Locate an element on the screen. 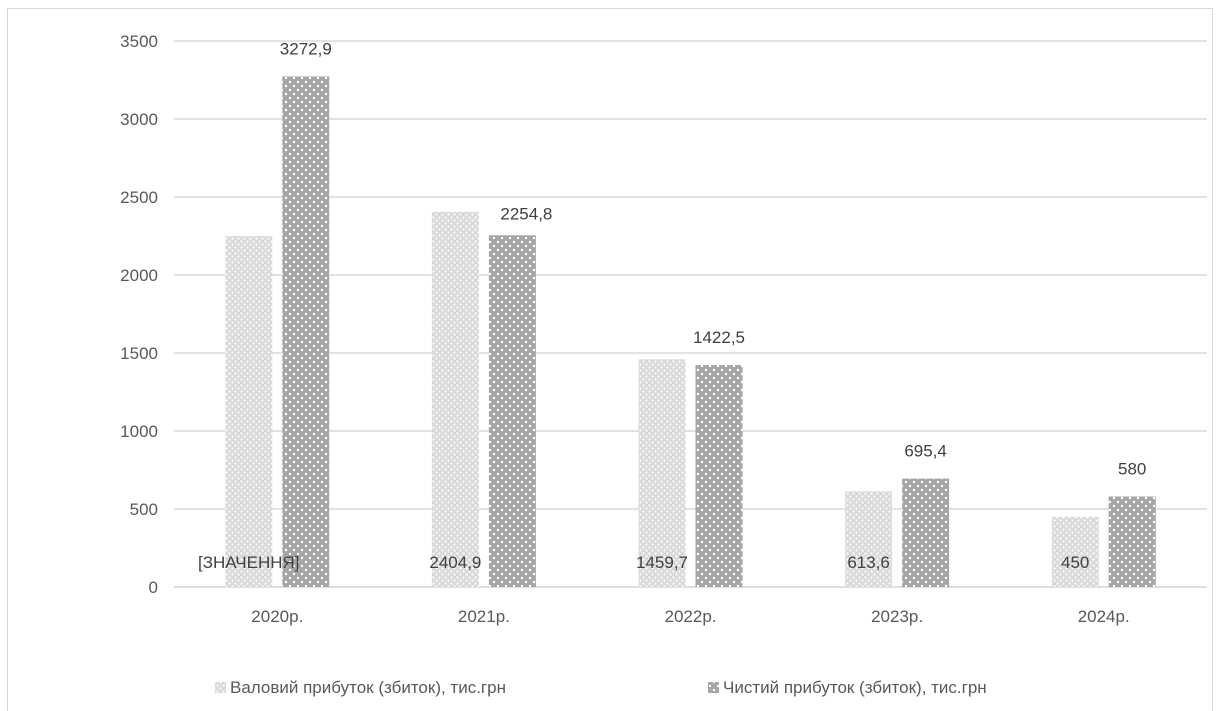  bar-net-2021р. is located at coordinates (512, 411).